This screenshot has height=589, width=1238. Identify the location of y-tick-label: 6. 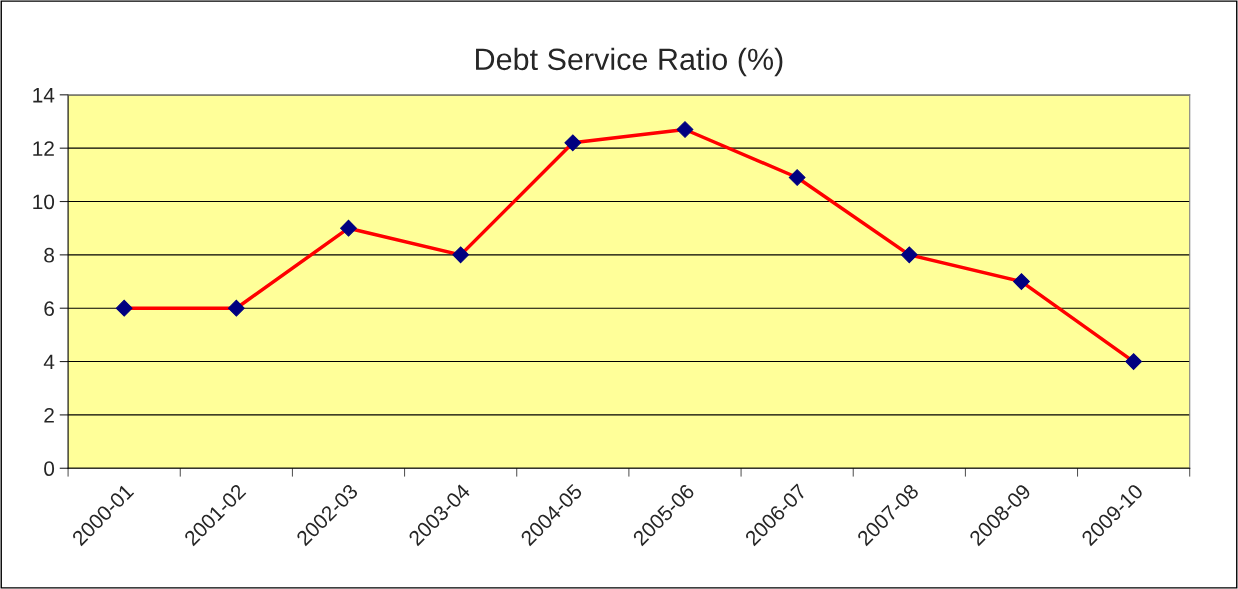
(49, 308).